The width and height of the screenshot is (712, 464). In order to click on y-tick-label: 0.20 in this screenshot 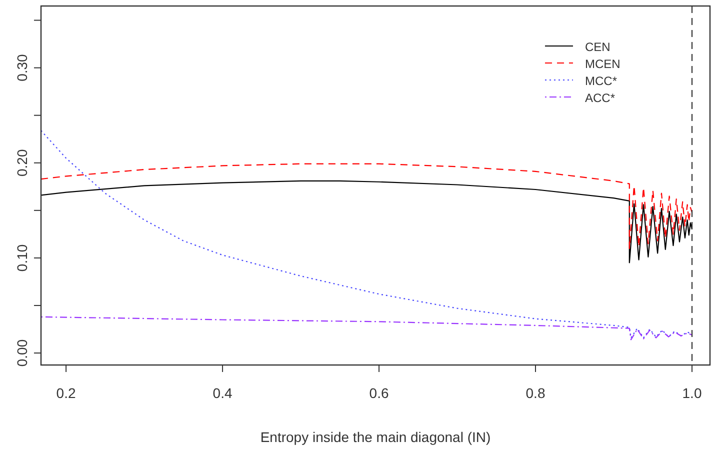, I will do `click(22, 162)`.